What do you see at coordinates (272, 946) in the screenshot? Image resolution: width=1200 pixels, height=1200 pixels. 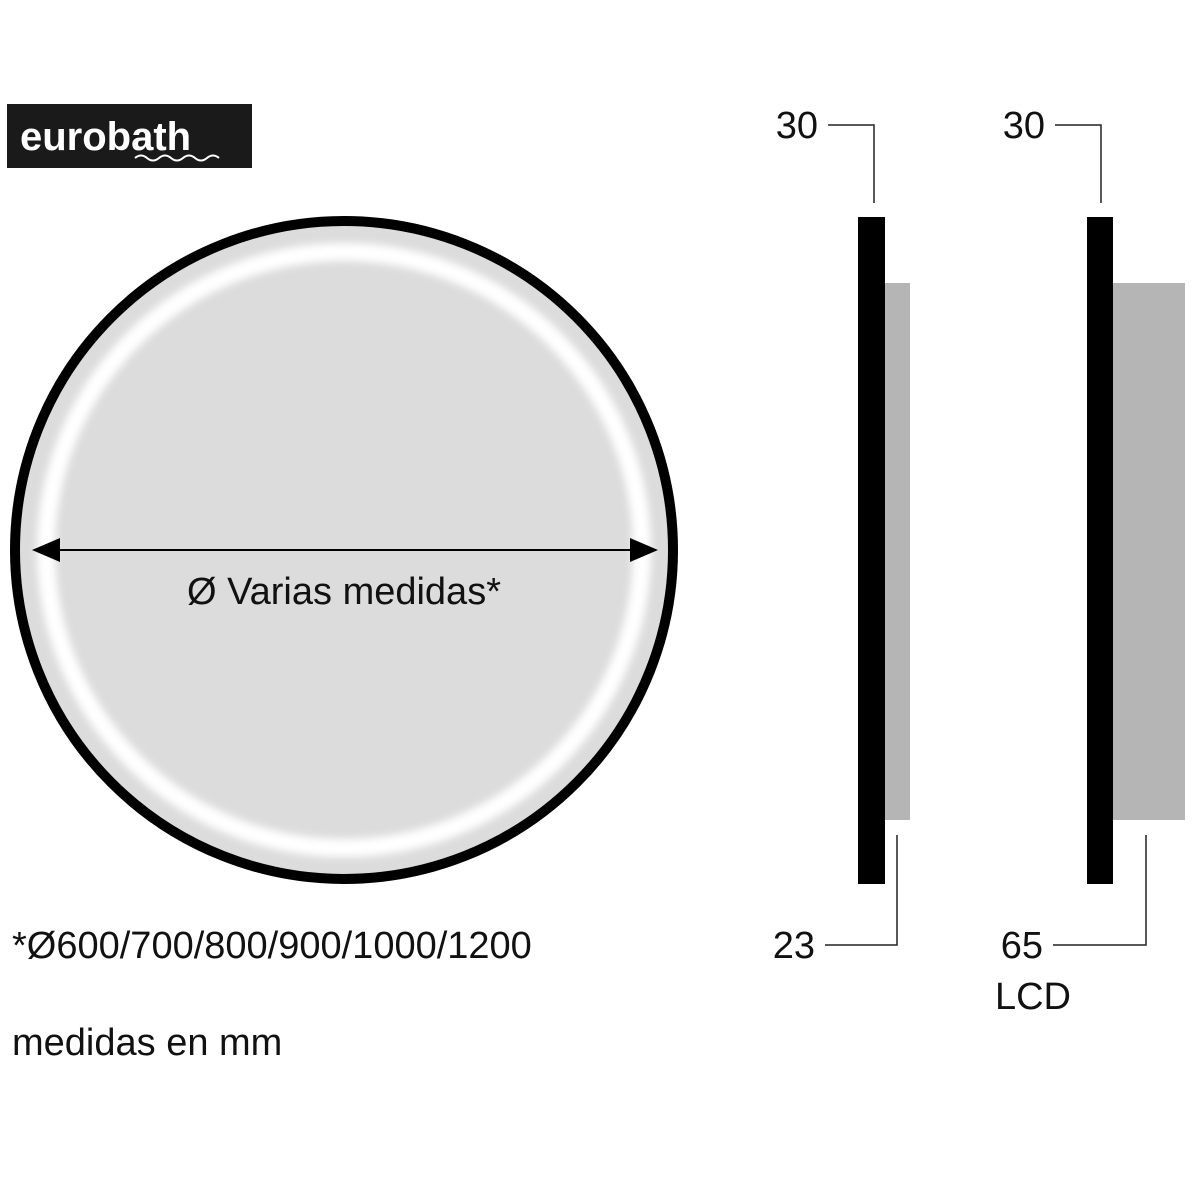 I see `size-footnote: *Ø600/700/800/900/1000/1200` at bounding box center [272, 946].